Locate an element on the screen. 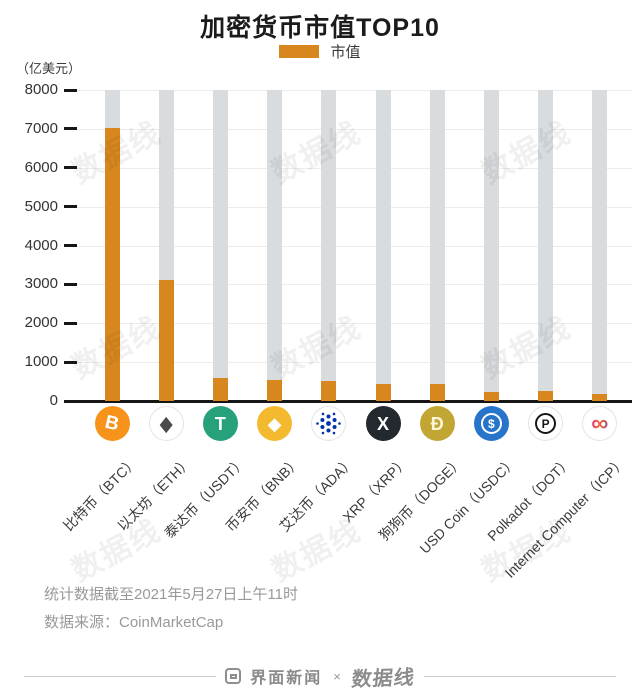 The height and width of the screenshot is (693, 640). page-title: 加密货币市值TOP10 is located at coordinates (320, 28).